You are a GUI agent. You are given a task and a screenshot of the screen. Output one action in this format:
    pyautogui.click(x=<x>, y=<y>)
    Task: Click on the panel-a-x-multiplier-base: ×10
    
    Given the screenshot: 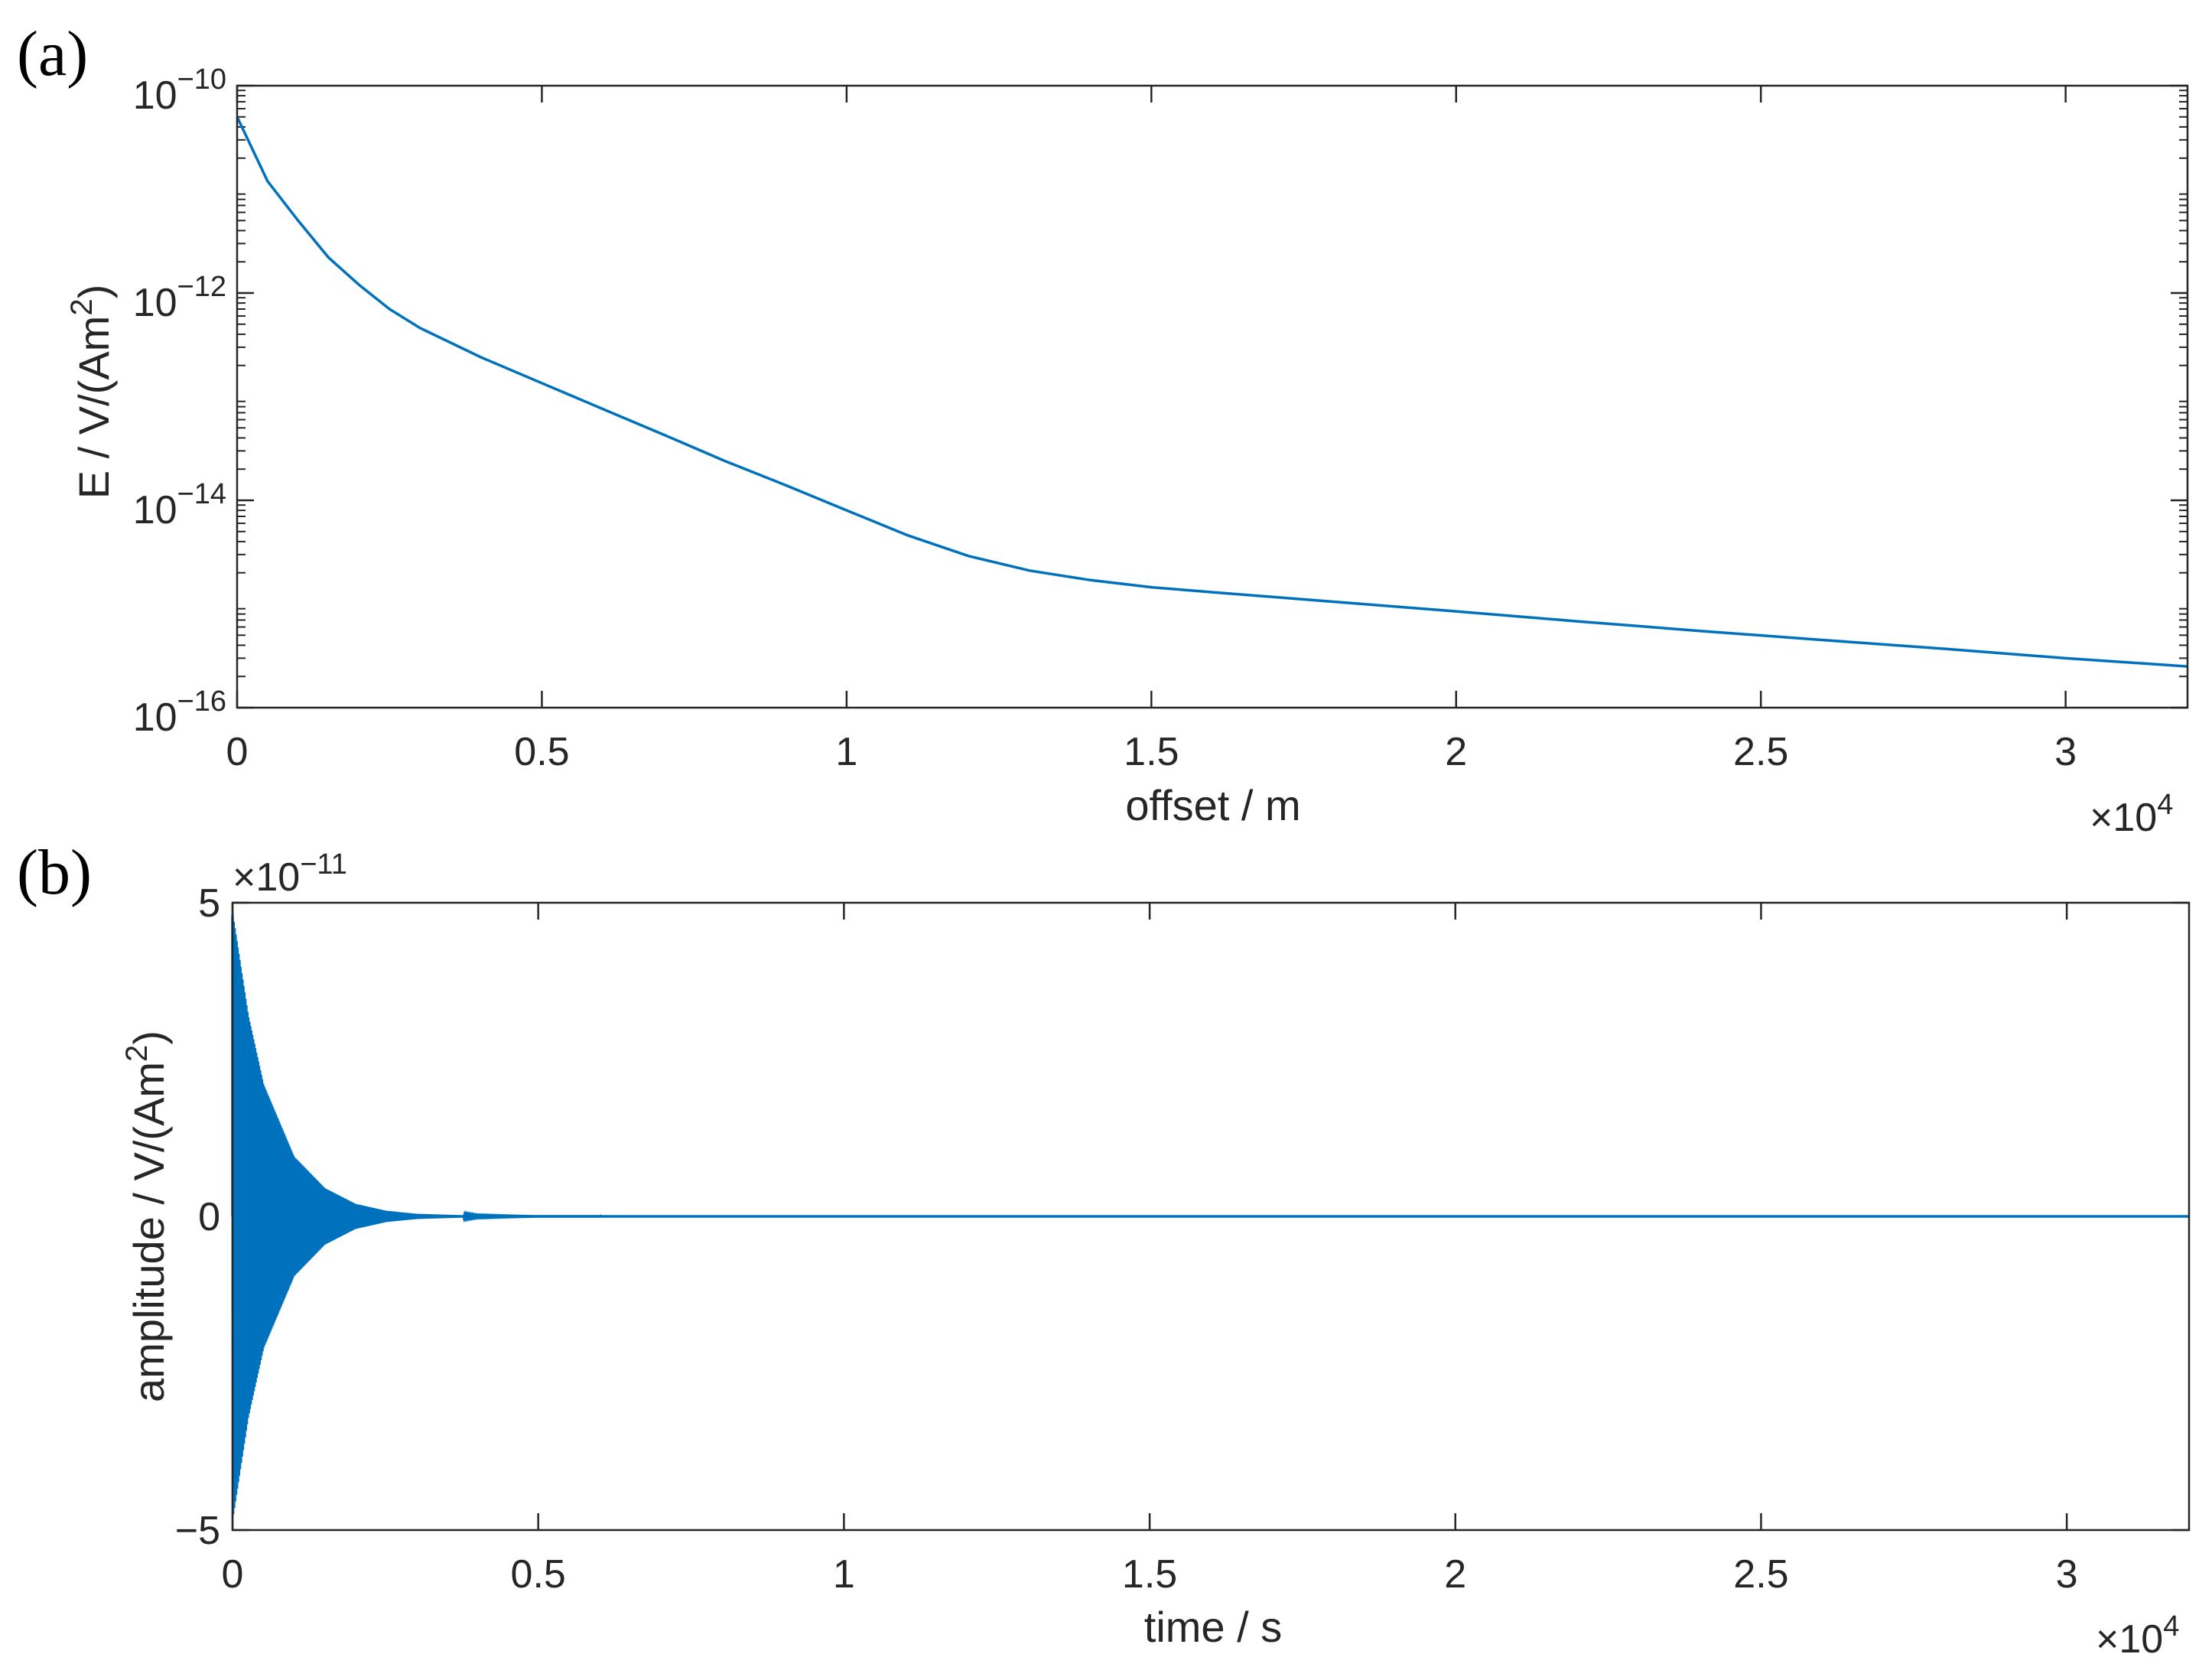 What is the action you would take?
    pyautogui.click(x=2123, y=818)
    